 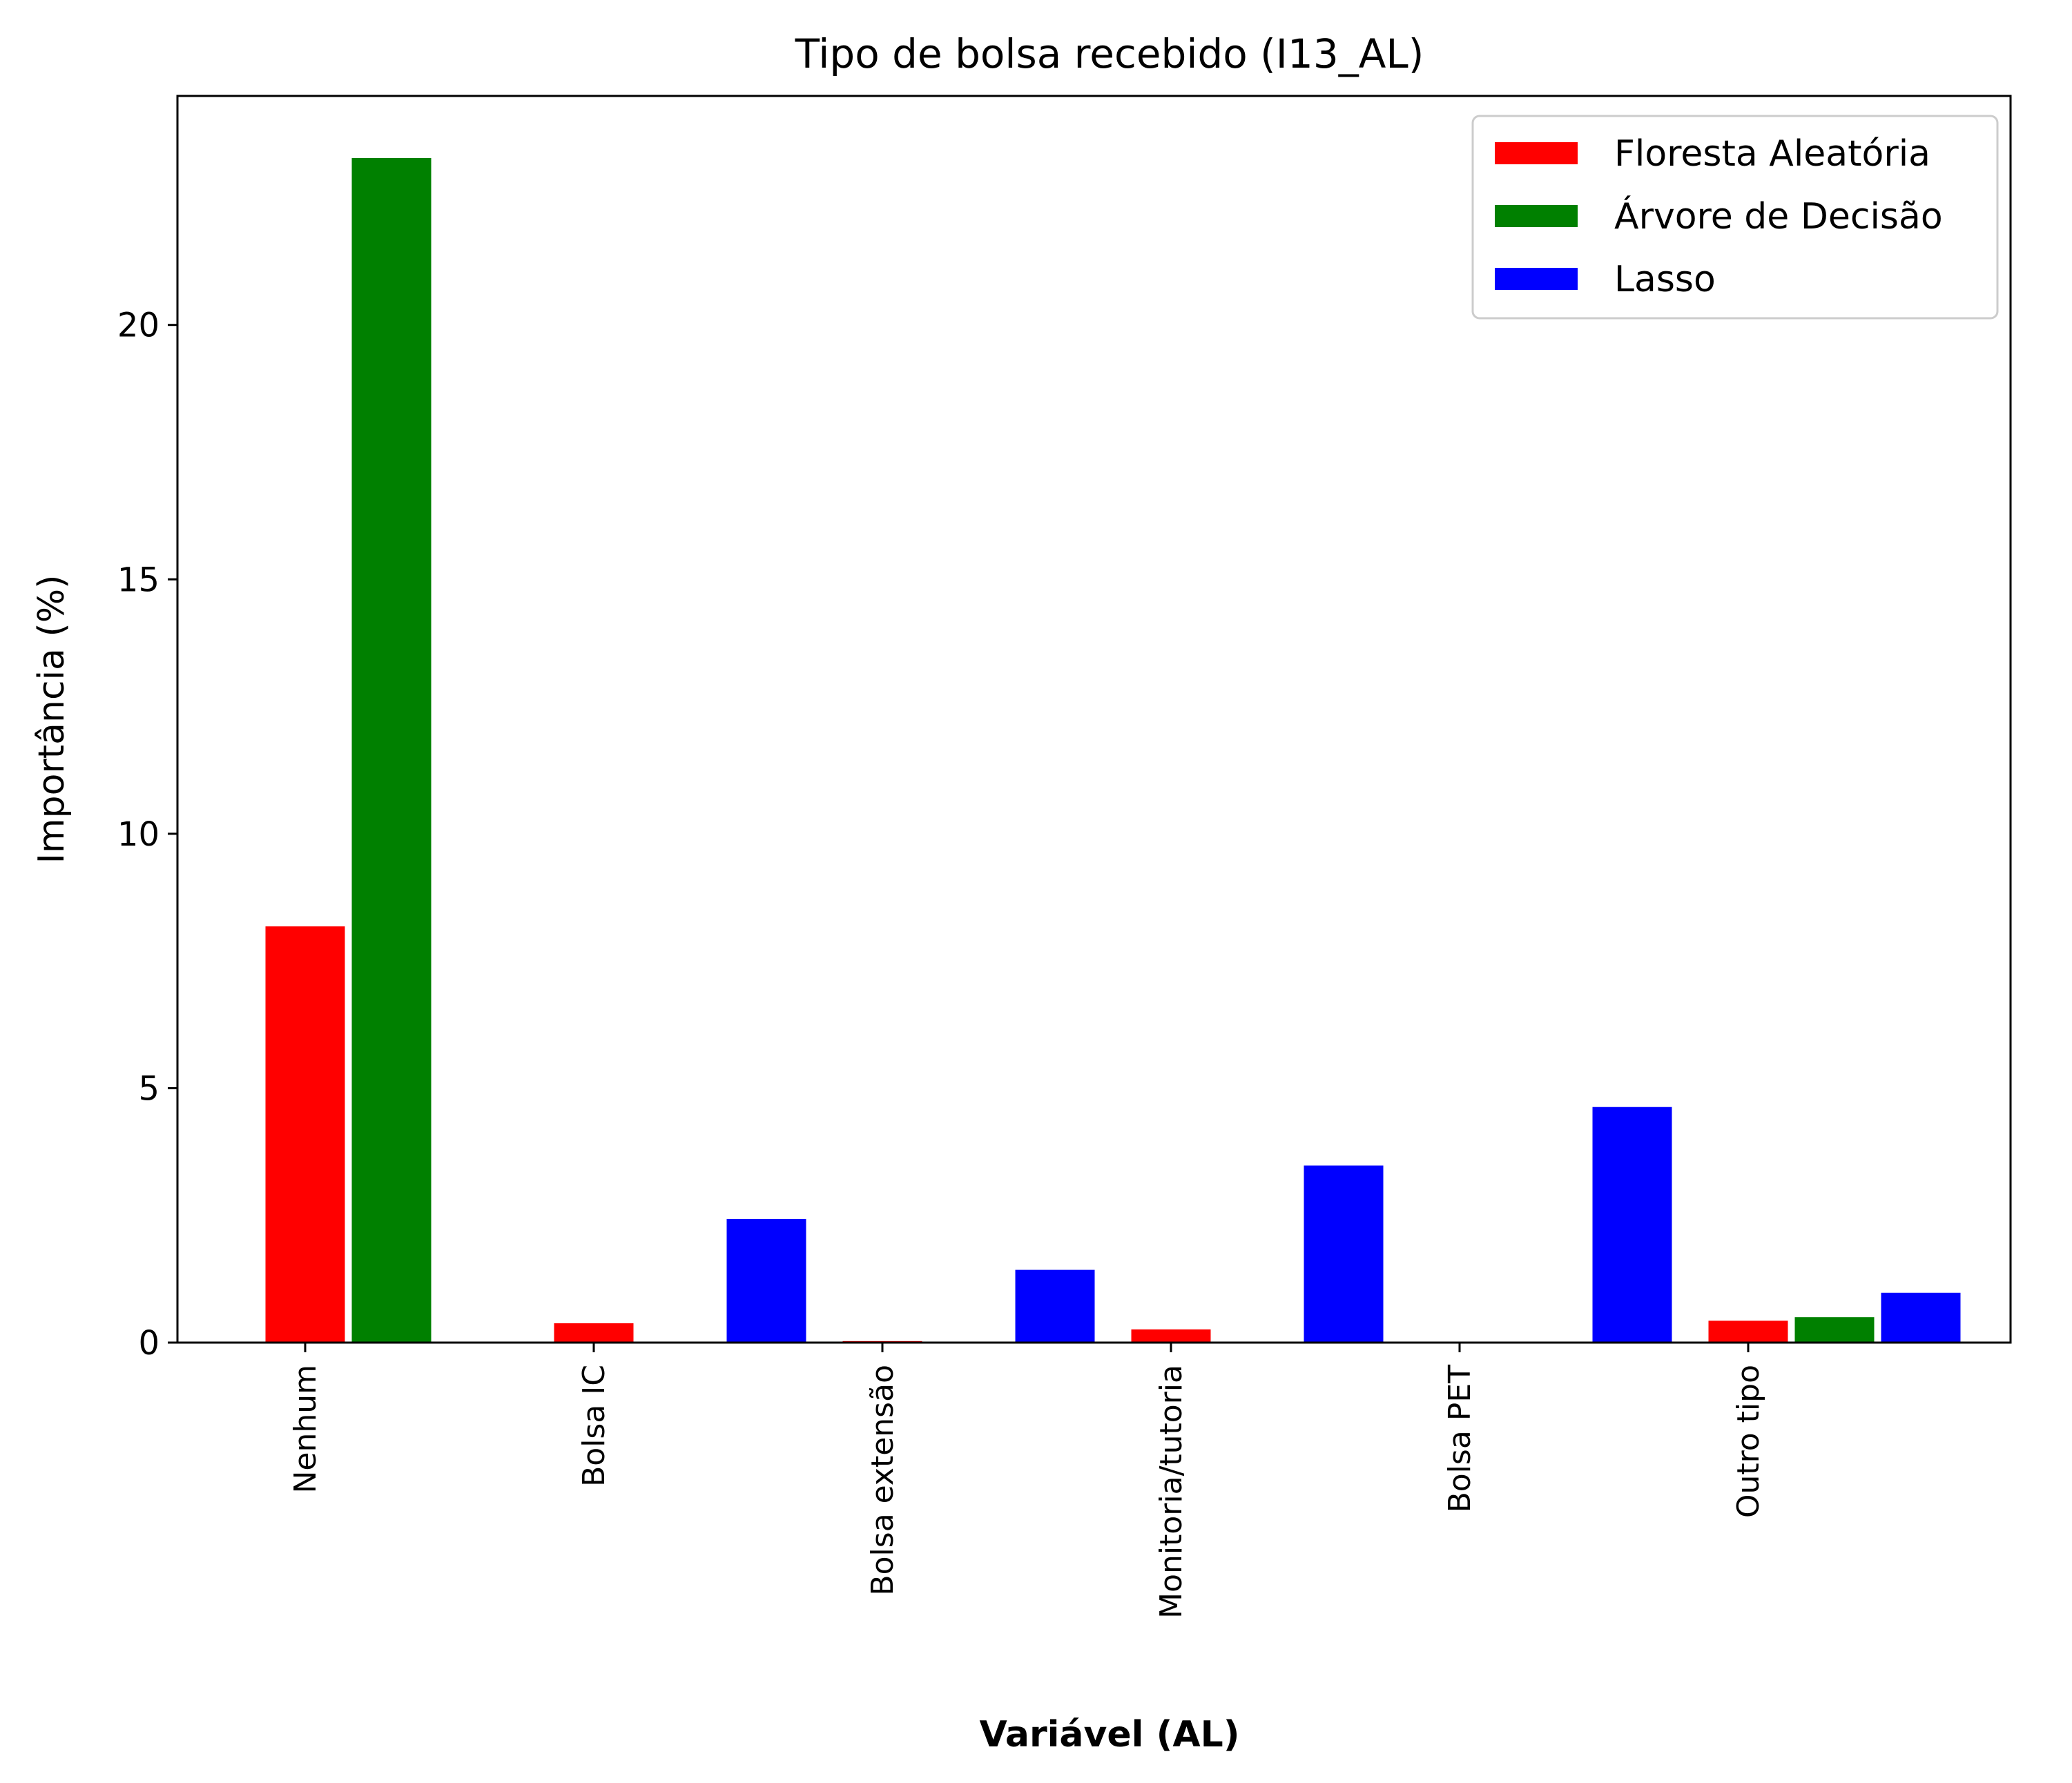 What do you see at coordinates (883, 1480) in the screenshot?
I see `x-tick-label: Bolsa extensão` at bounding box center [883, 1480].